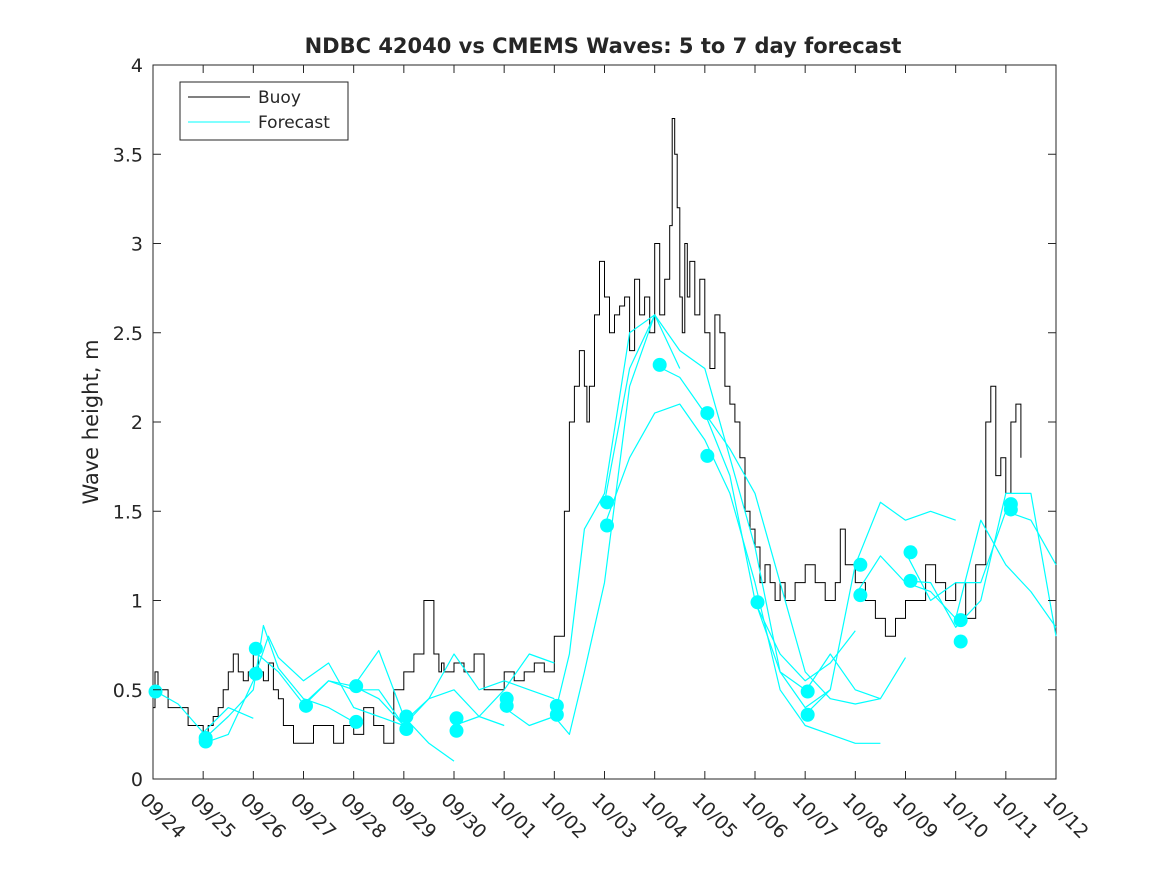  I want to click on y-tick-label: 0.5, so click(128, 691).